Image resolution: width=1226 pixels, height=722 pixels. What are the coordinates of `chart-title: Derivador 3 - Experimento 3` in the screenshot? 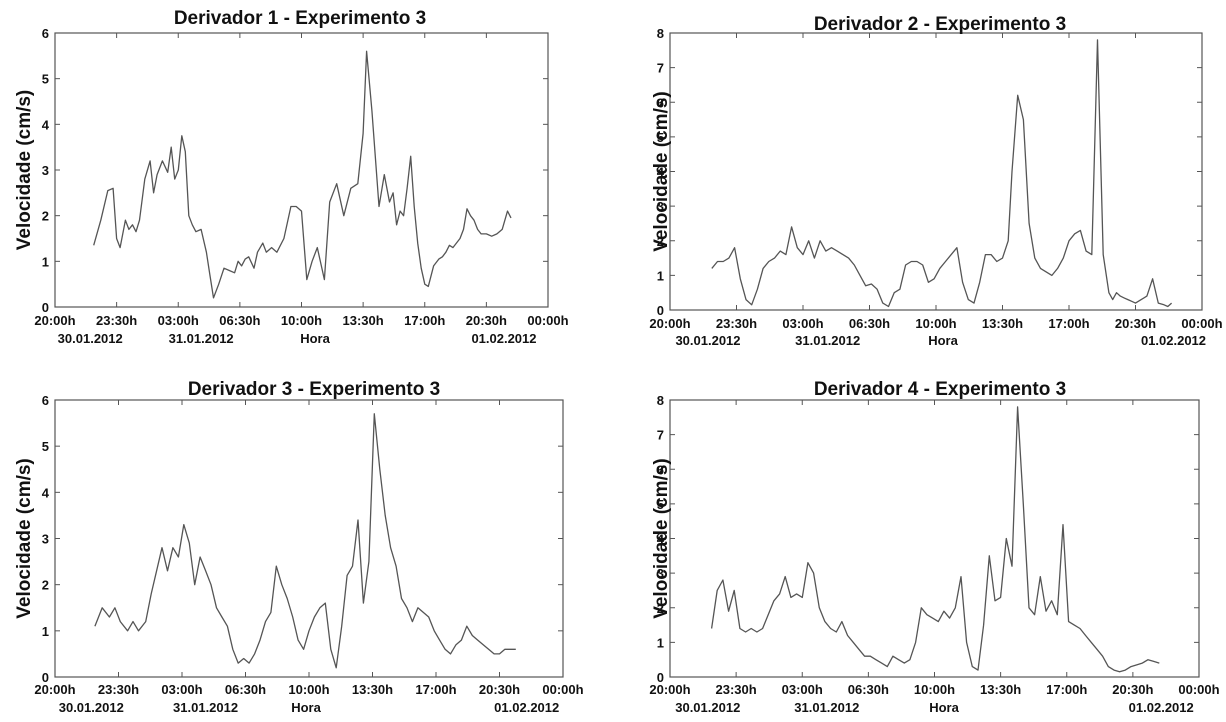 It's located at (314, 389).